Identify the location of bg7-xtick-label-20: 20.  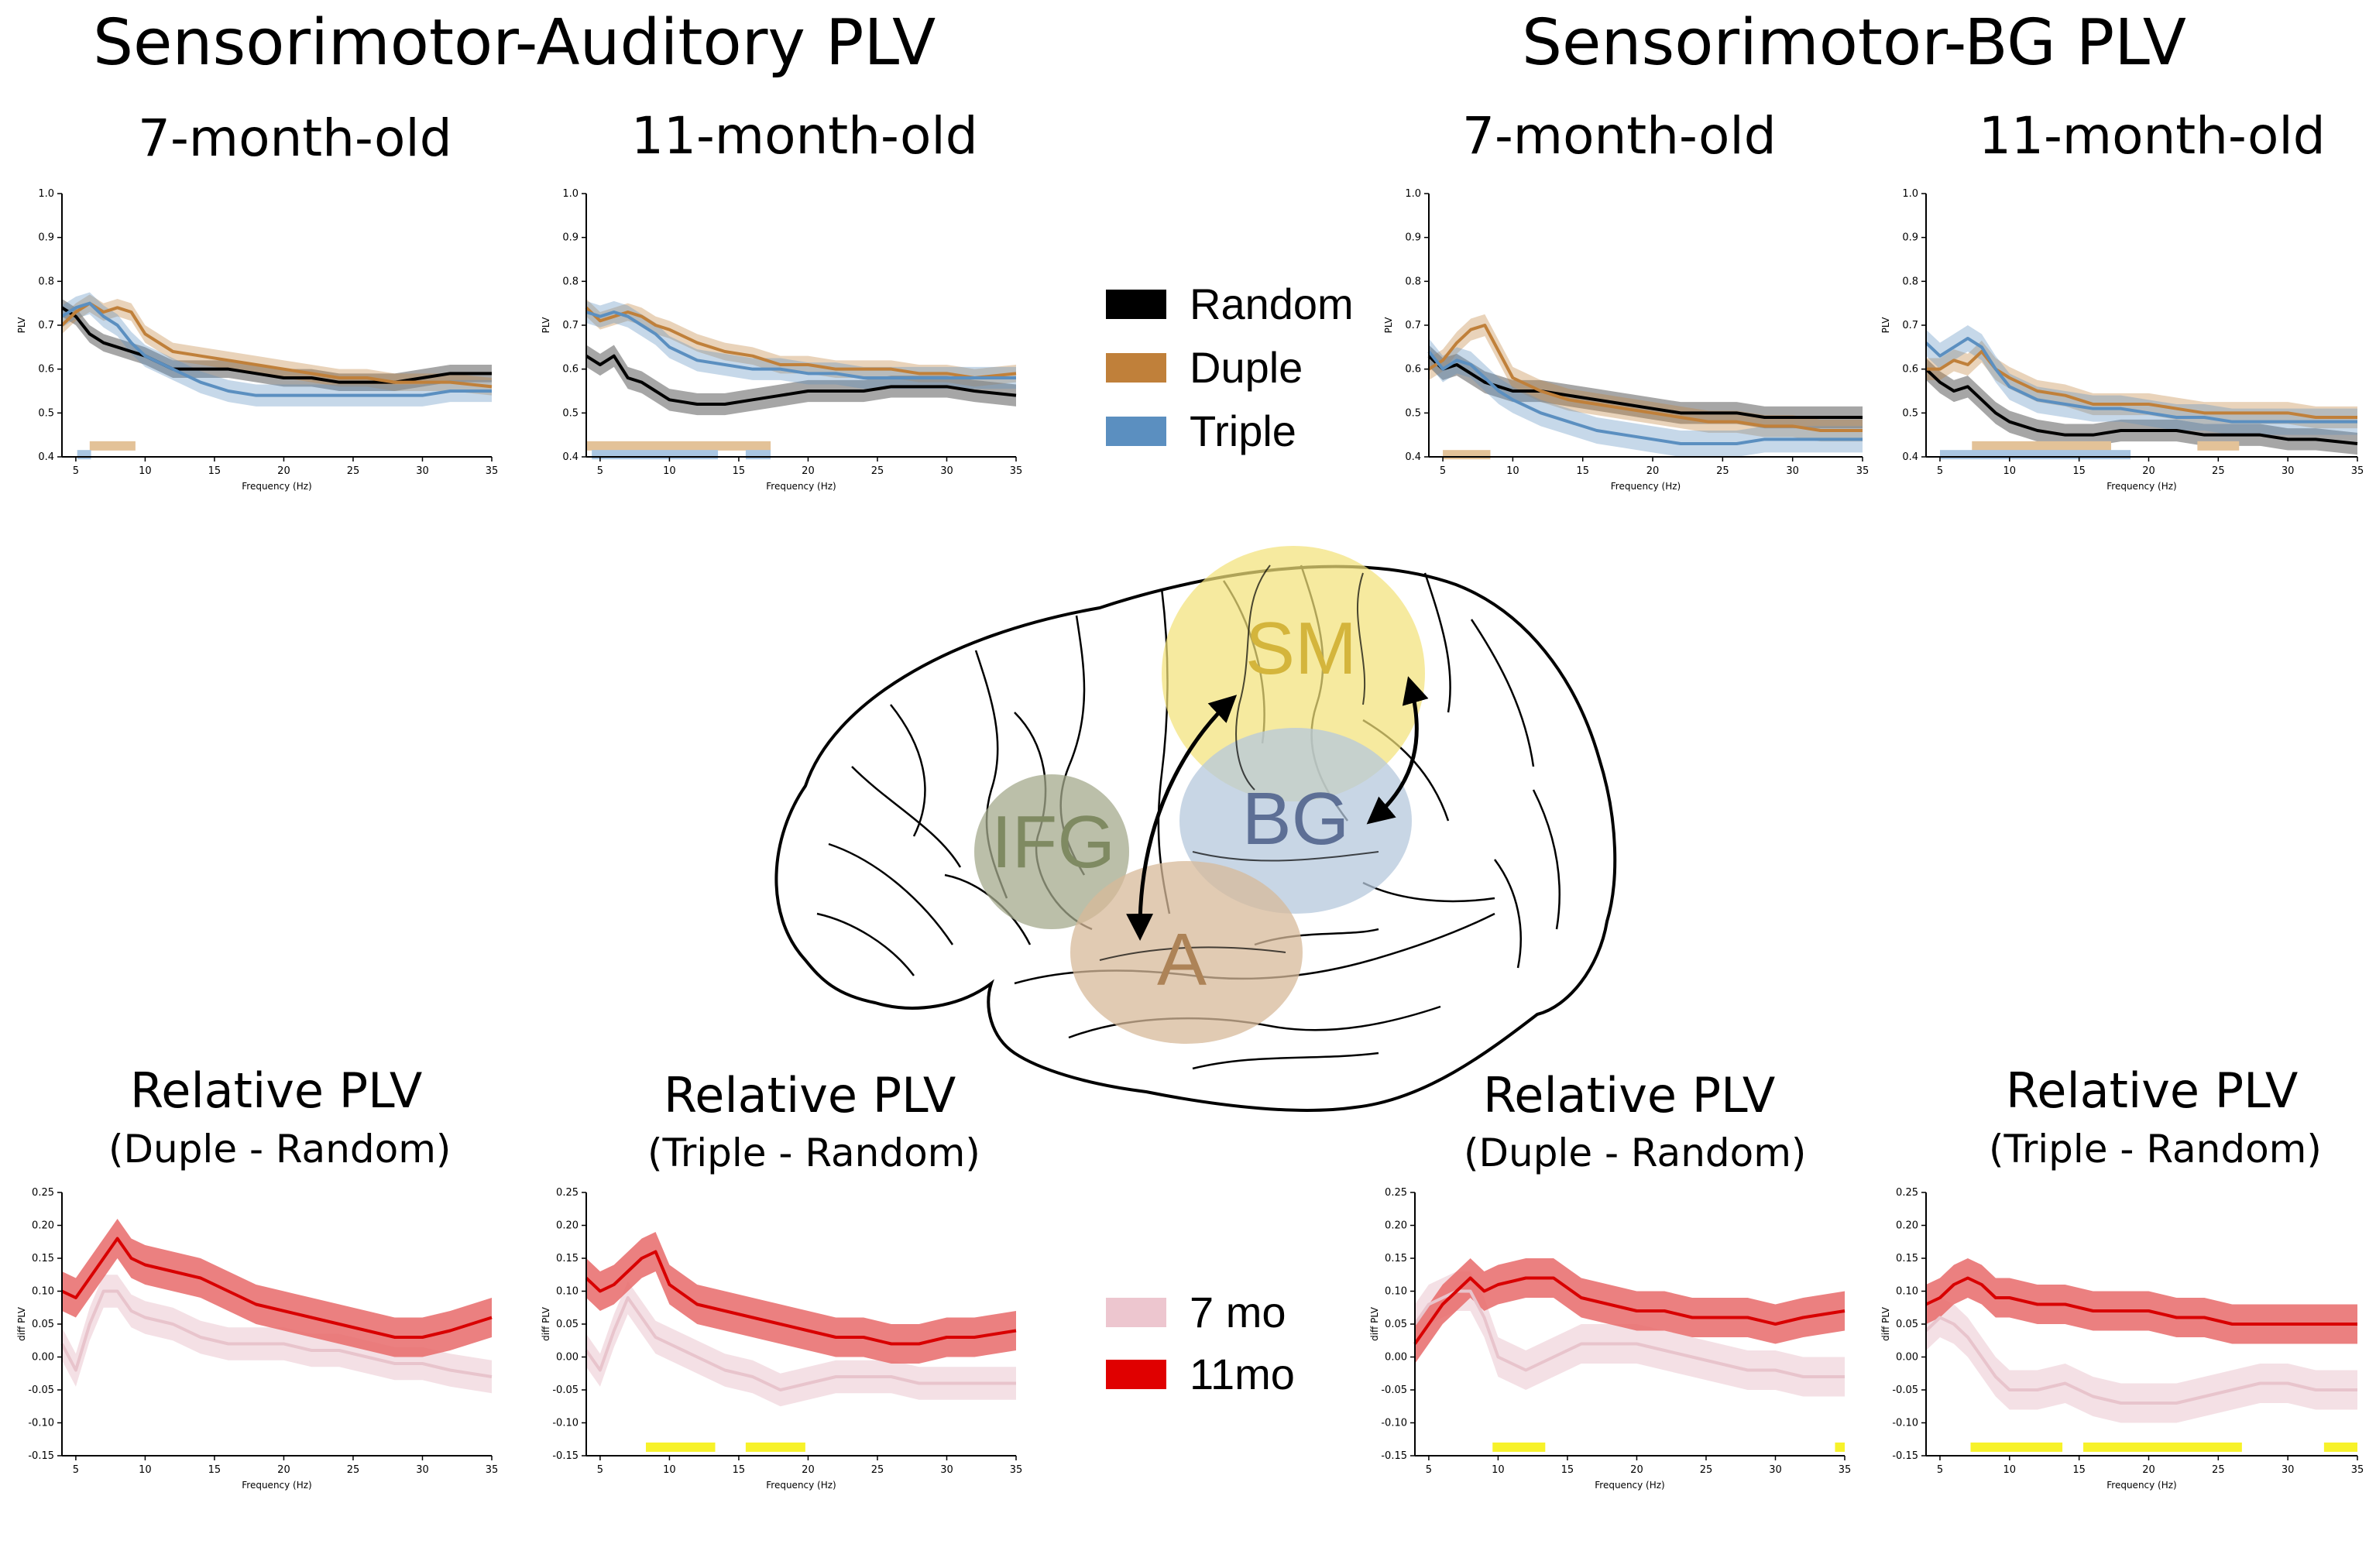
(1653, 471).